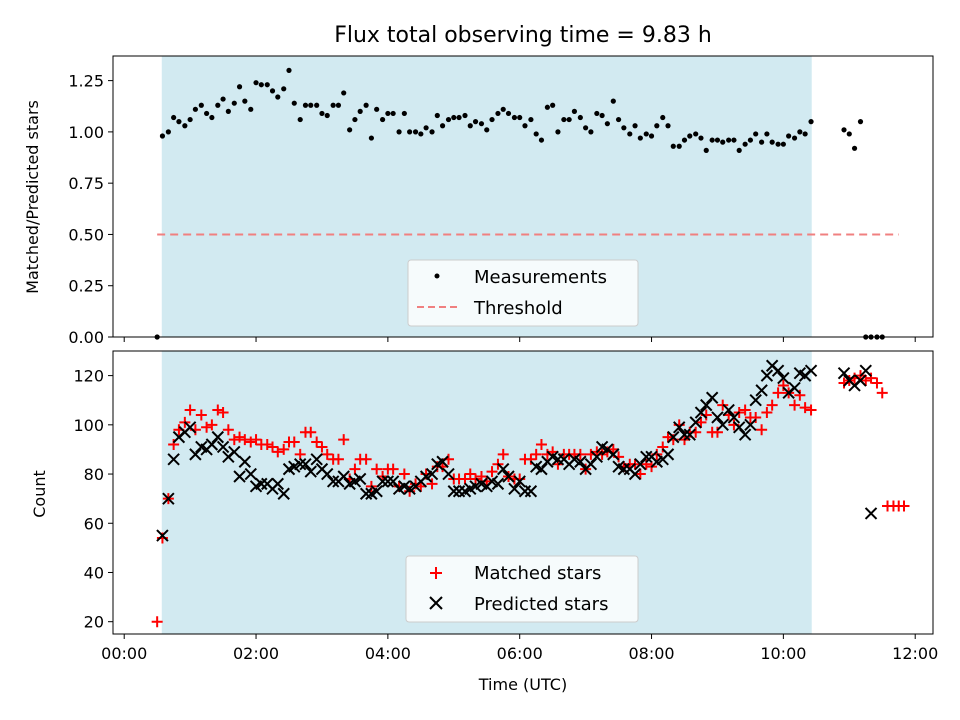  What do you see at coordinates (88, 376) in the screenshot?
I see `y-tick-label: 120` at bounding box center [88, 376].